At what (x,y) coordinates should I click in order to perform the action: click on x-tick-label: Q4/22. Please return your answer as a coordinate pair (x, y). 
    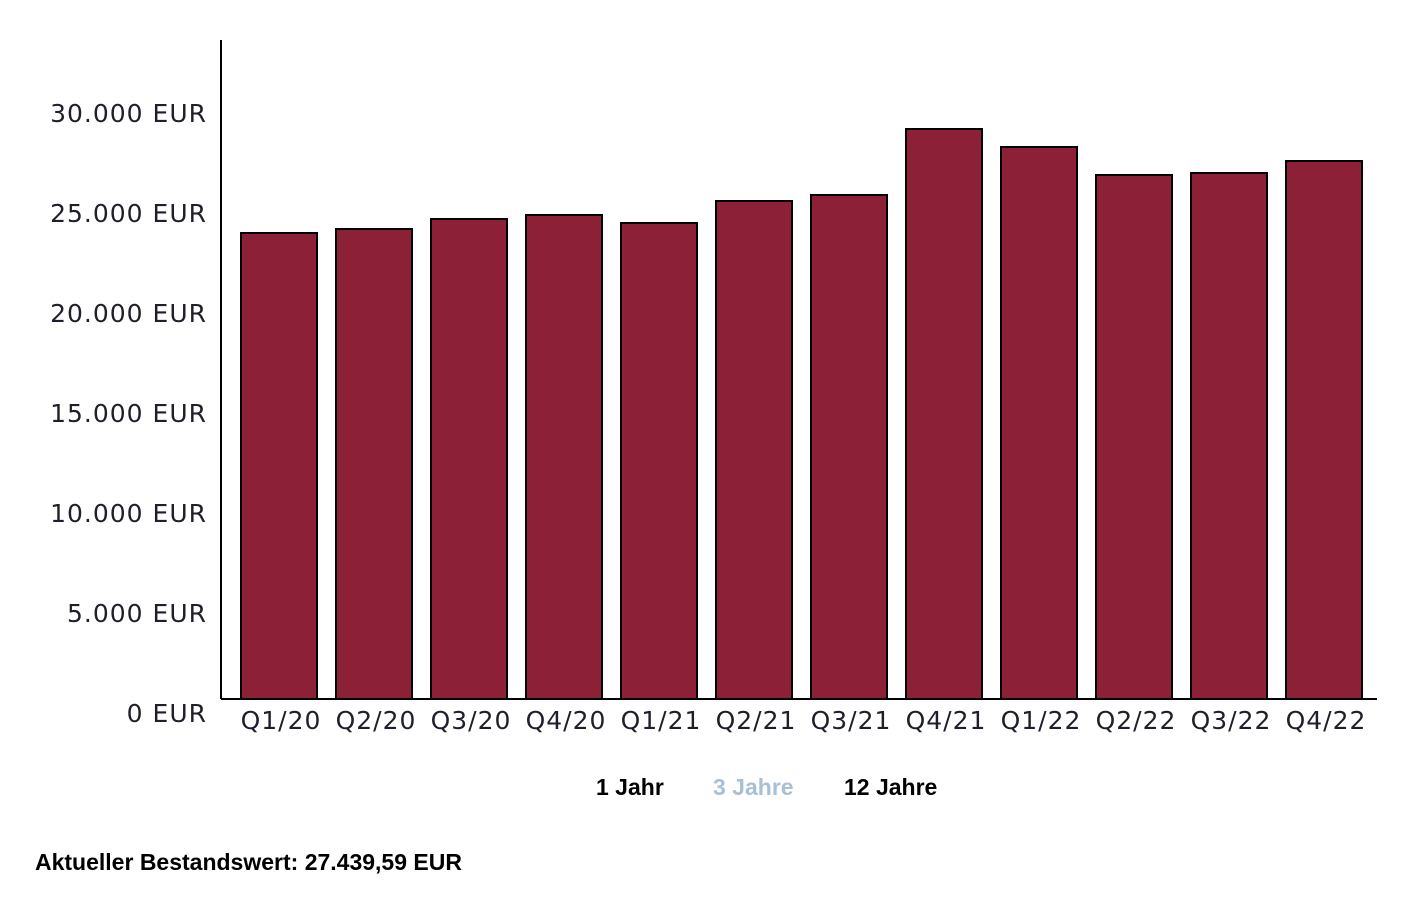
    Looking at the image, I should click on (1326, 720).